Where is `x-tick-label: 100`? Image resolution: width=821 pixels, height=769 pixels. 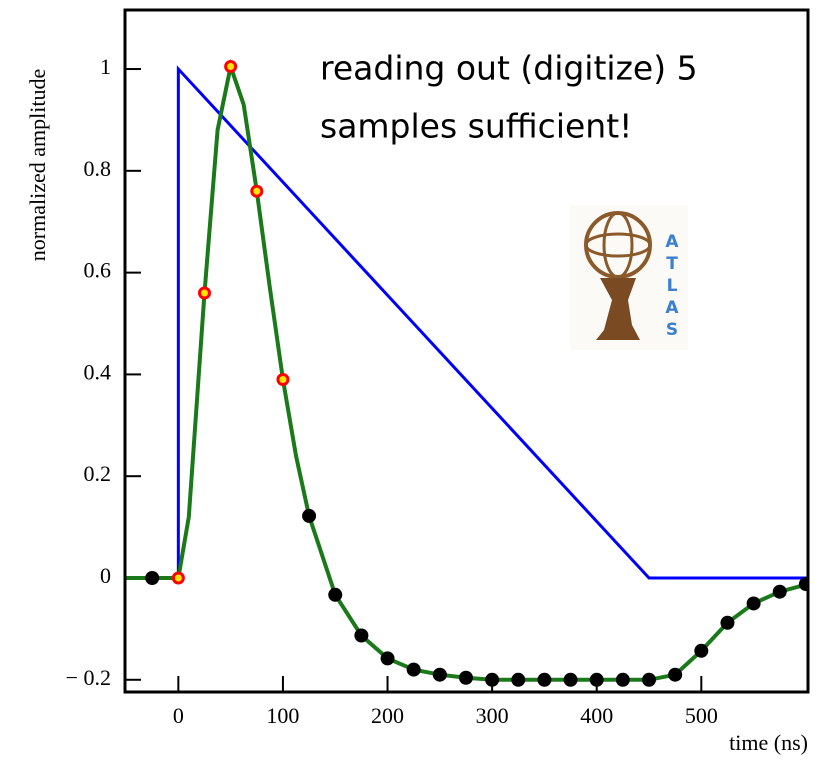 x-tick-label: 100 is located at coordinates (282, 715).